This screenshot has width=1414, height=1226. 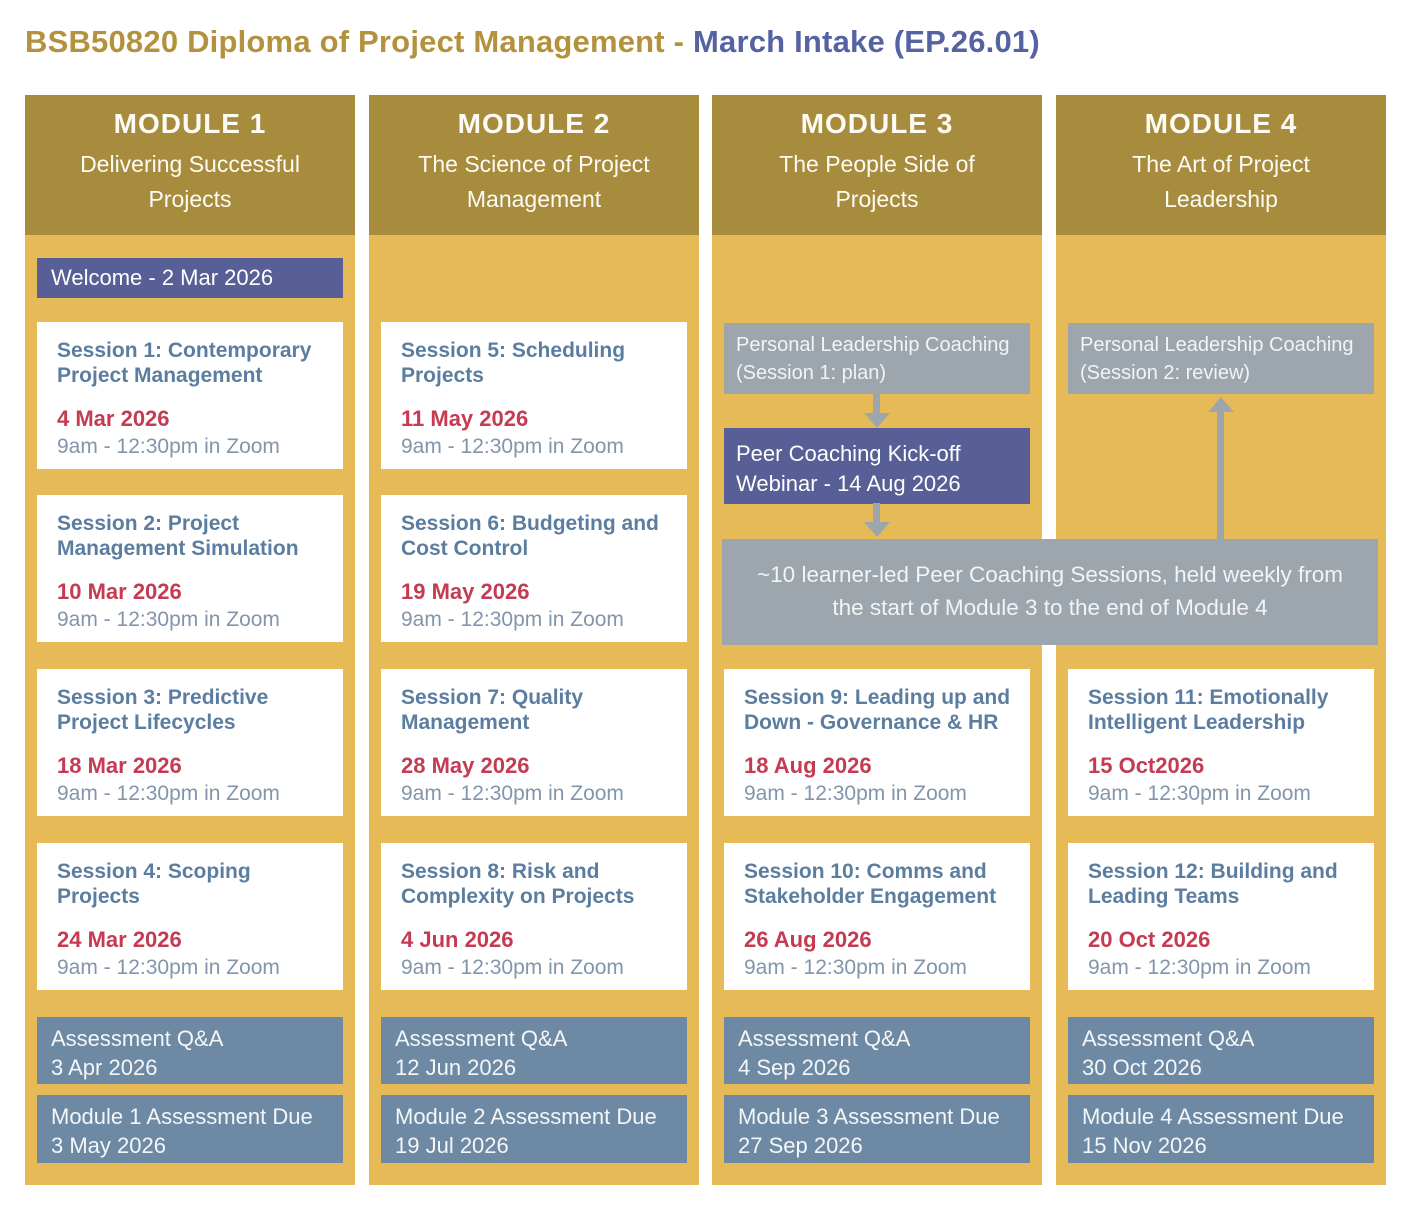 What do you see at coordinates (808, 939) in the screenshot?
I see `session-date: 26 Aug 2026` at bounding box center [808, 939].